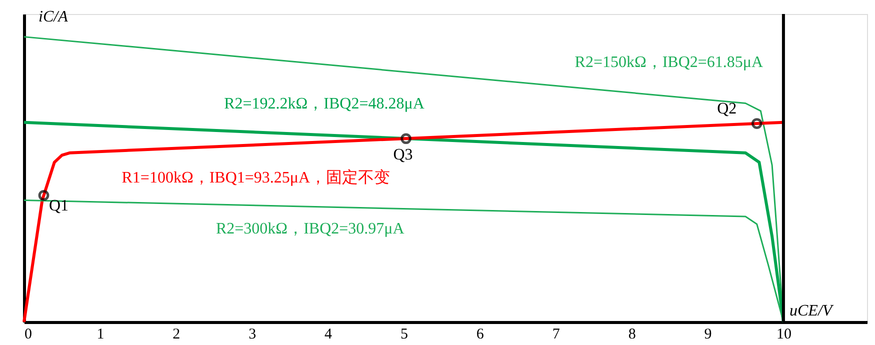 The width and height of the screenshot is (875, 345). Describe the element at coordinates (328, 334) in the screenshot. I see `x-tick-label: 4` at that location.